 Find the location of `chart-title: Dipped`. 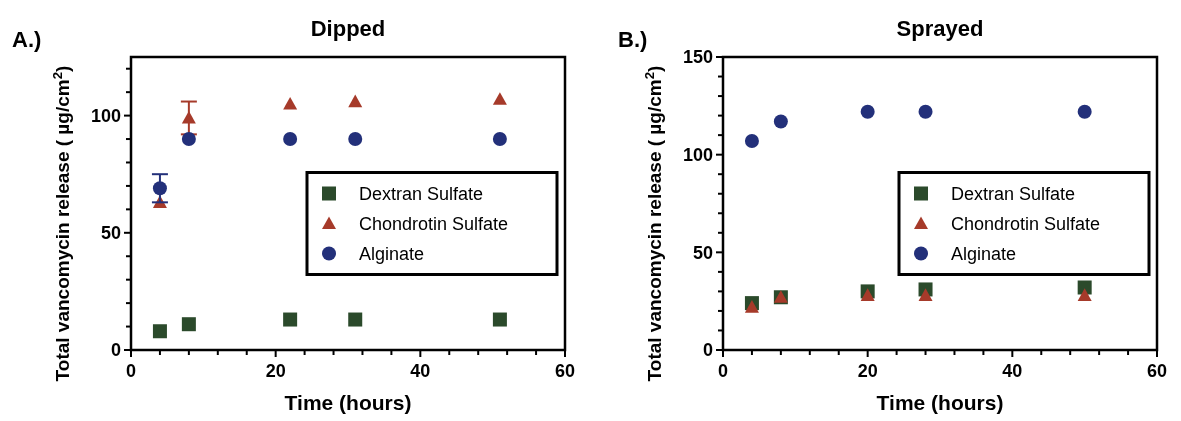

chart-title: Dipped is located at coordinates (348, 28).